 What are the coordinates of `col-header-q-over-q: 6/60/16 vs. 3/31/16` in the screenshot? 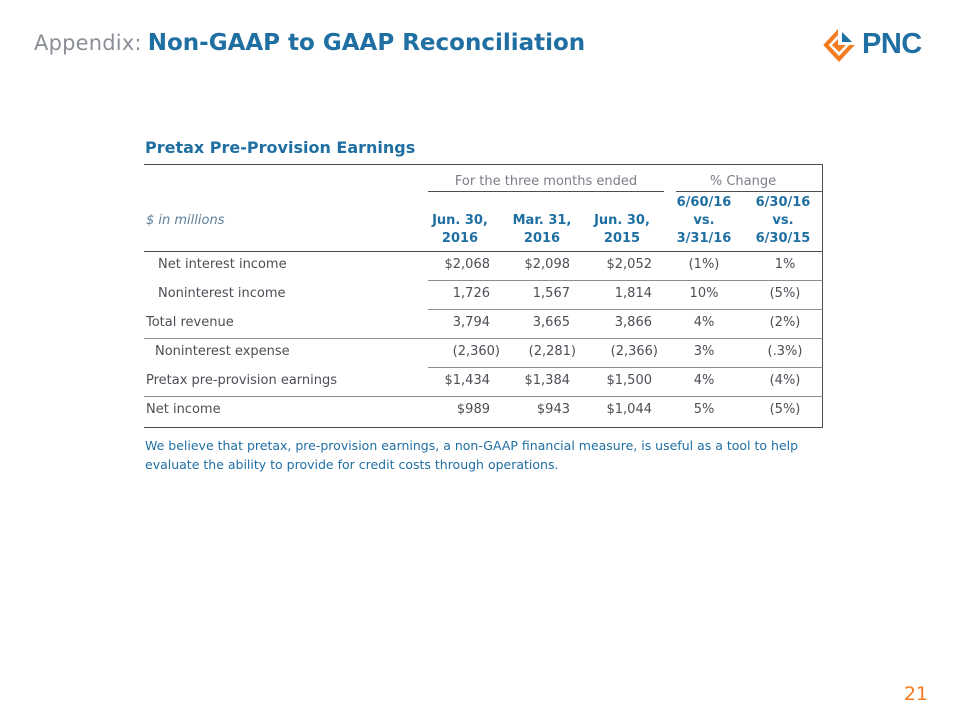 It's located at (704, 221).